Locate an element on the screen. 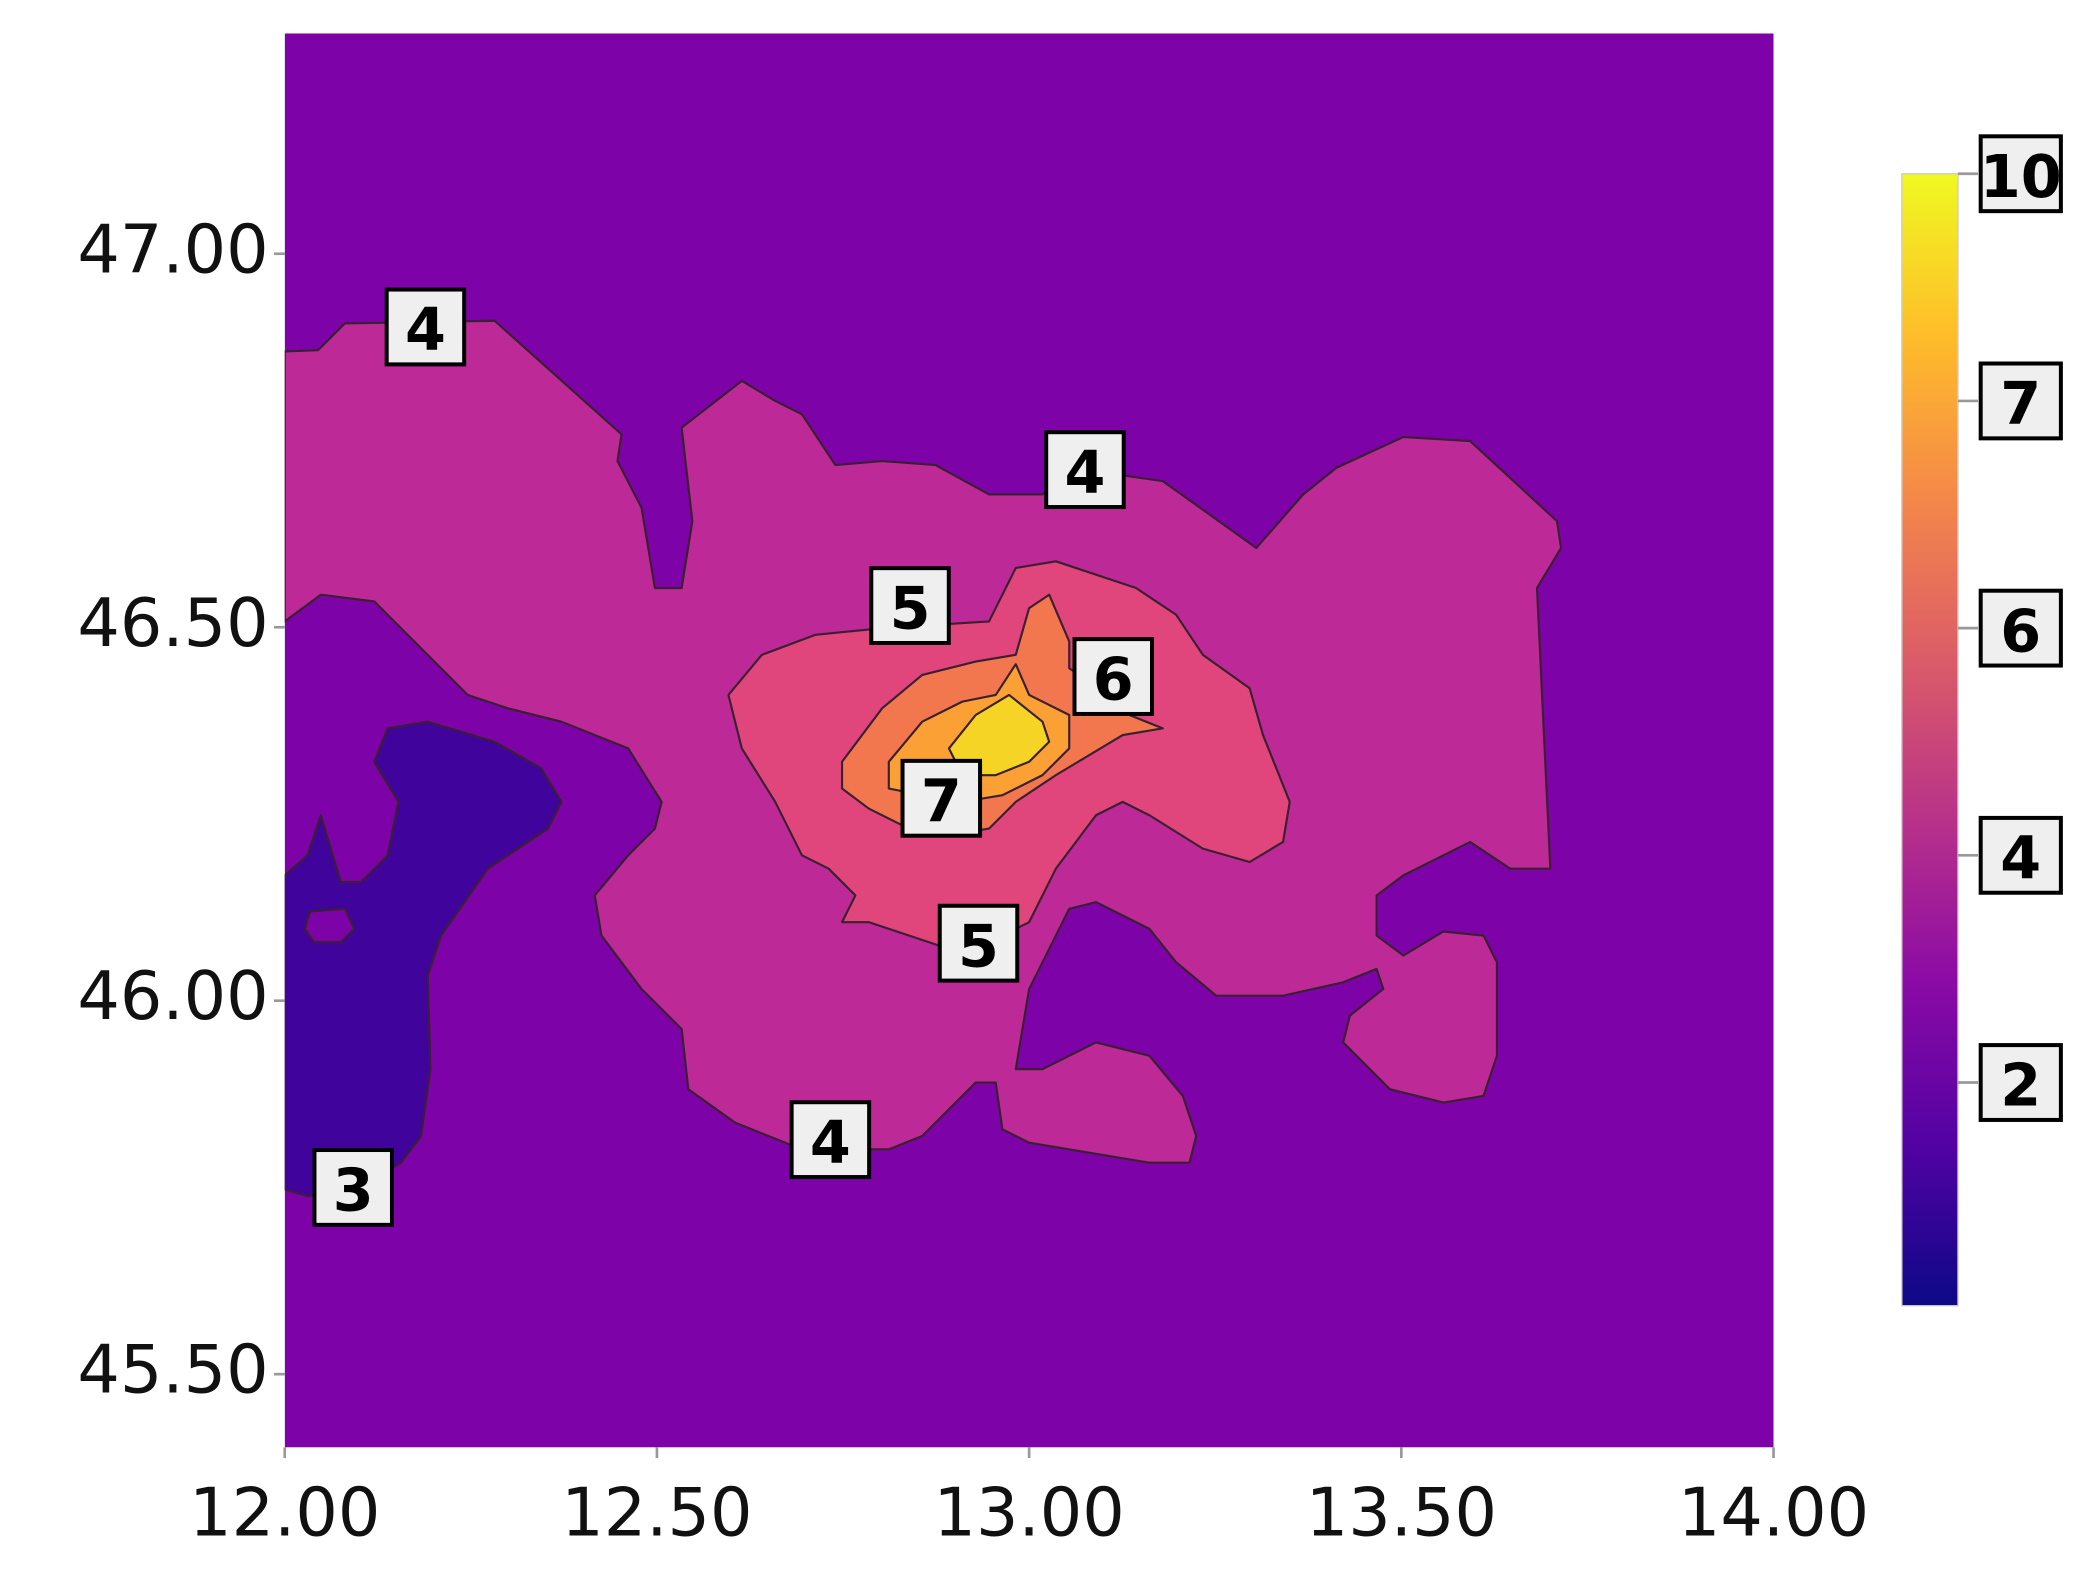  contour-label: 3 is located at coordinates (353, 1190).